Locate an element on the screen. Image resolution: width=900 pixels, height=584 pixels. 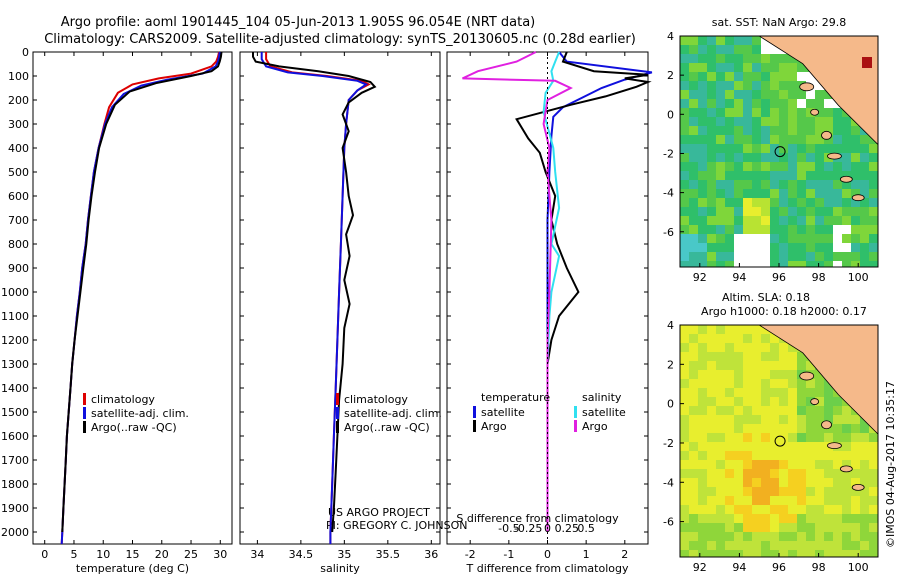
imos-credit: ©IMOS 04-Aug-2017 10:35:17 is located at coordinates (890, 464).